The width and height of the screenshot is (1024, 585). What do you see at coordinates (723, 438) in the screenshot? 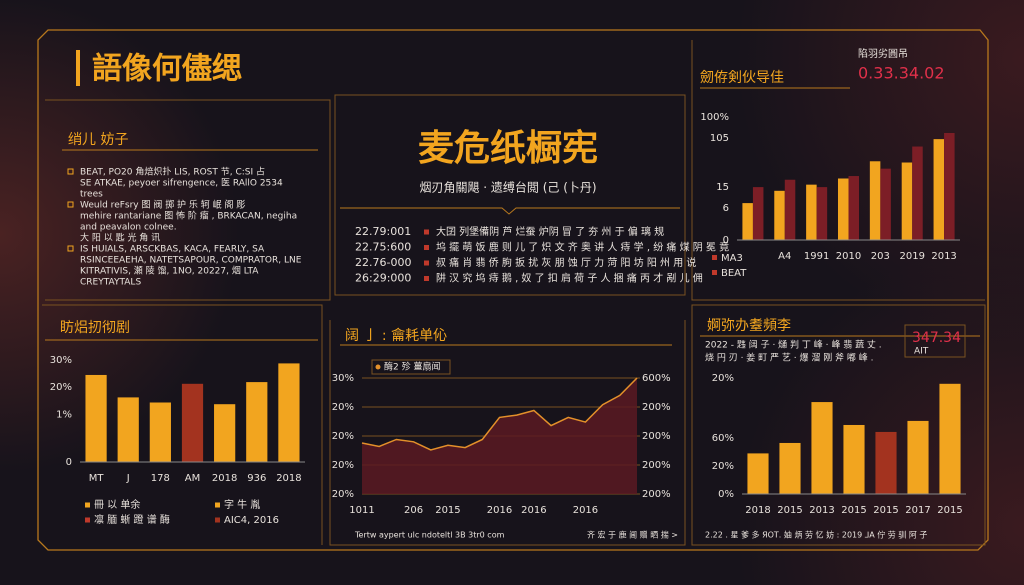
I see `y-tick-label: 60%` at bounding box center [723, 438].